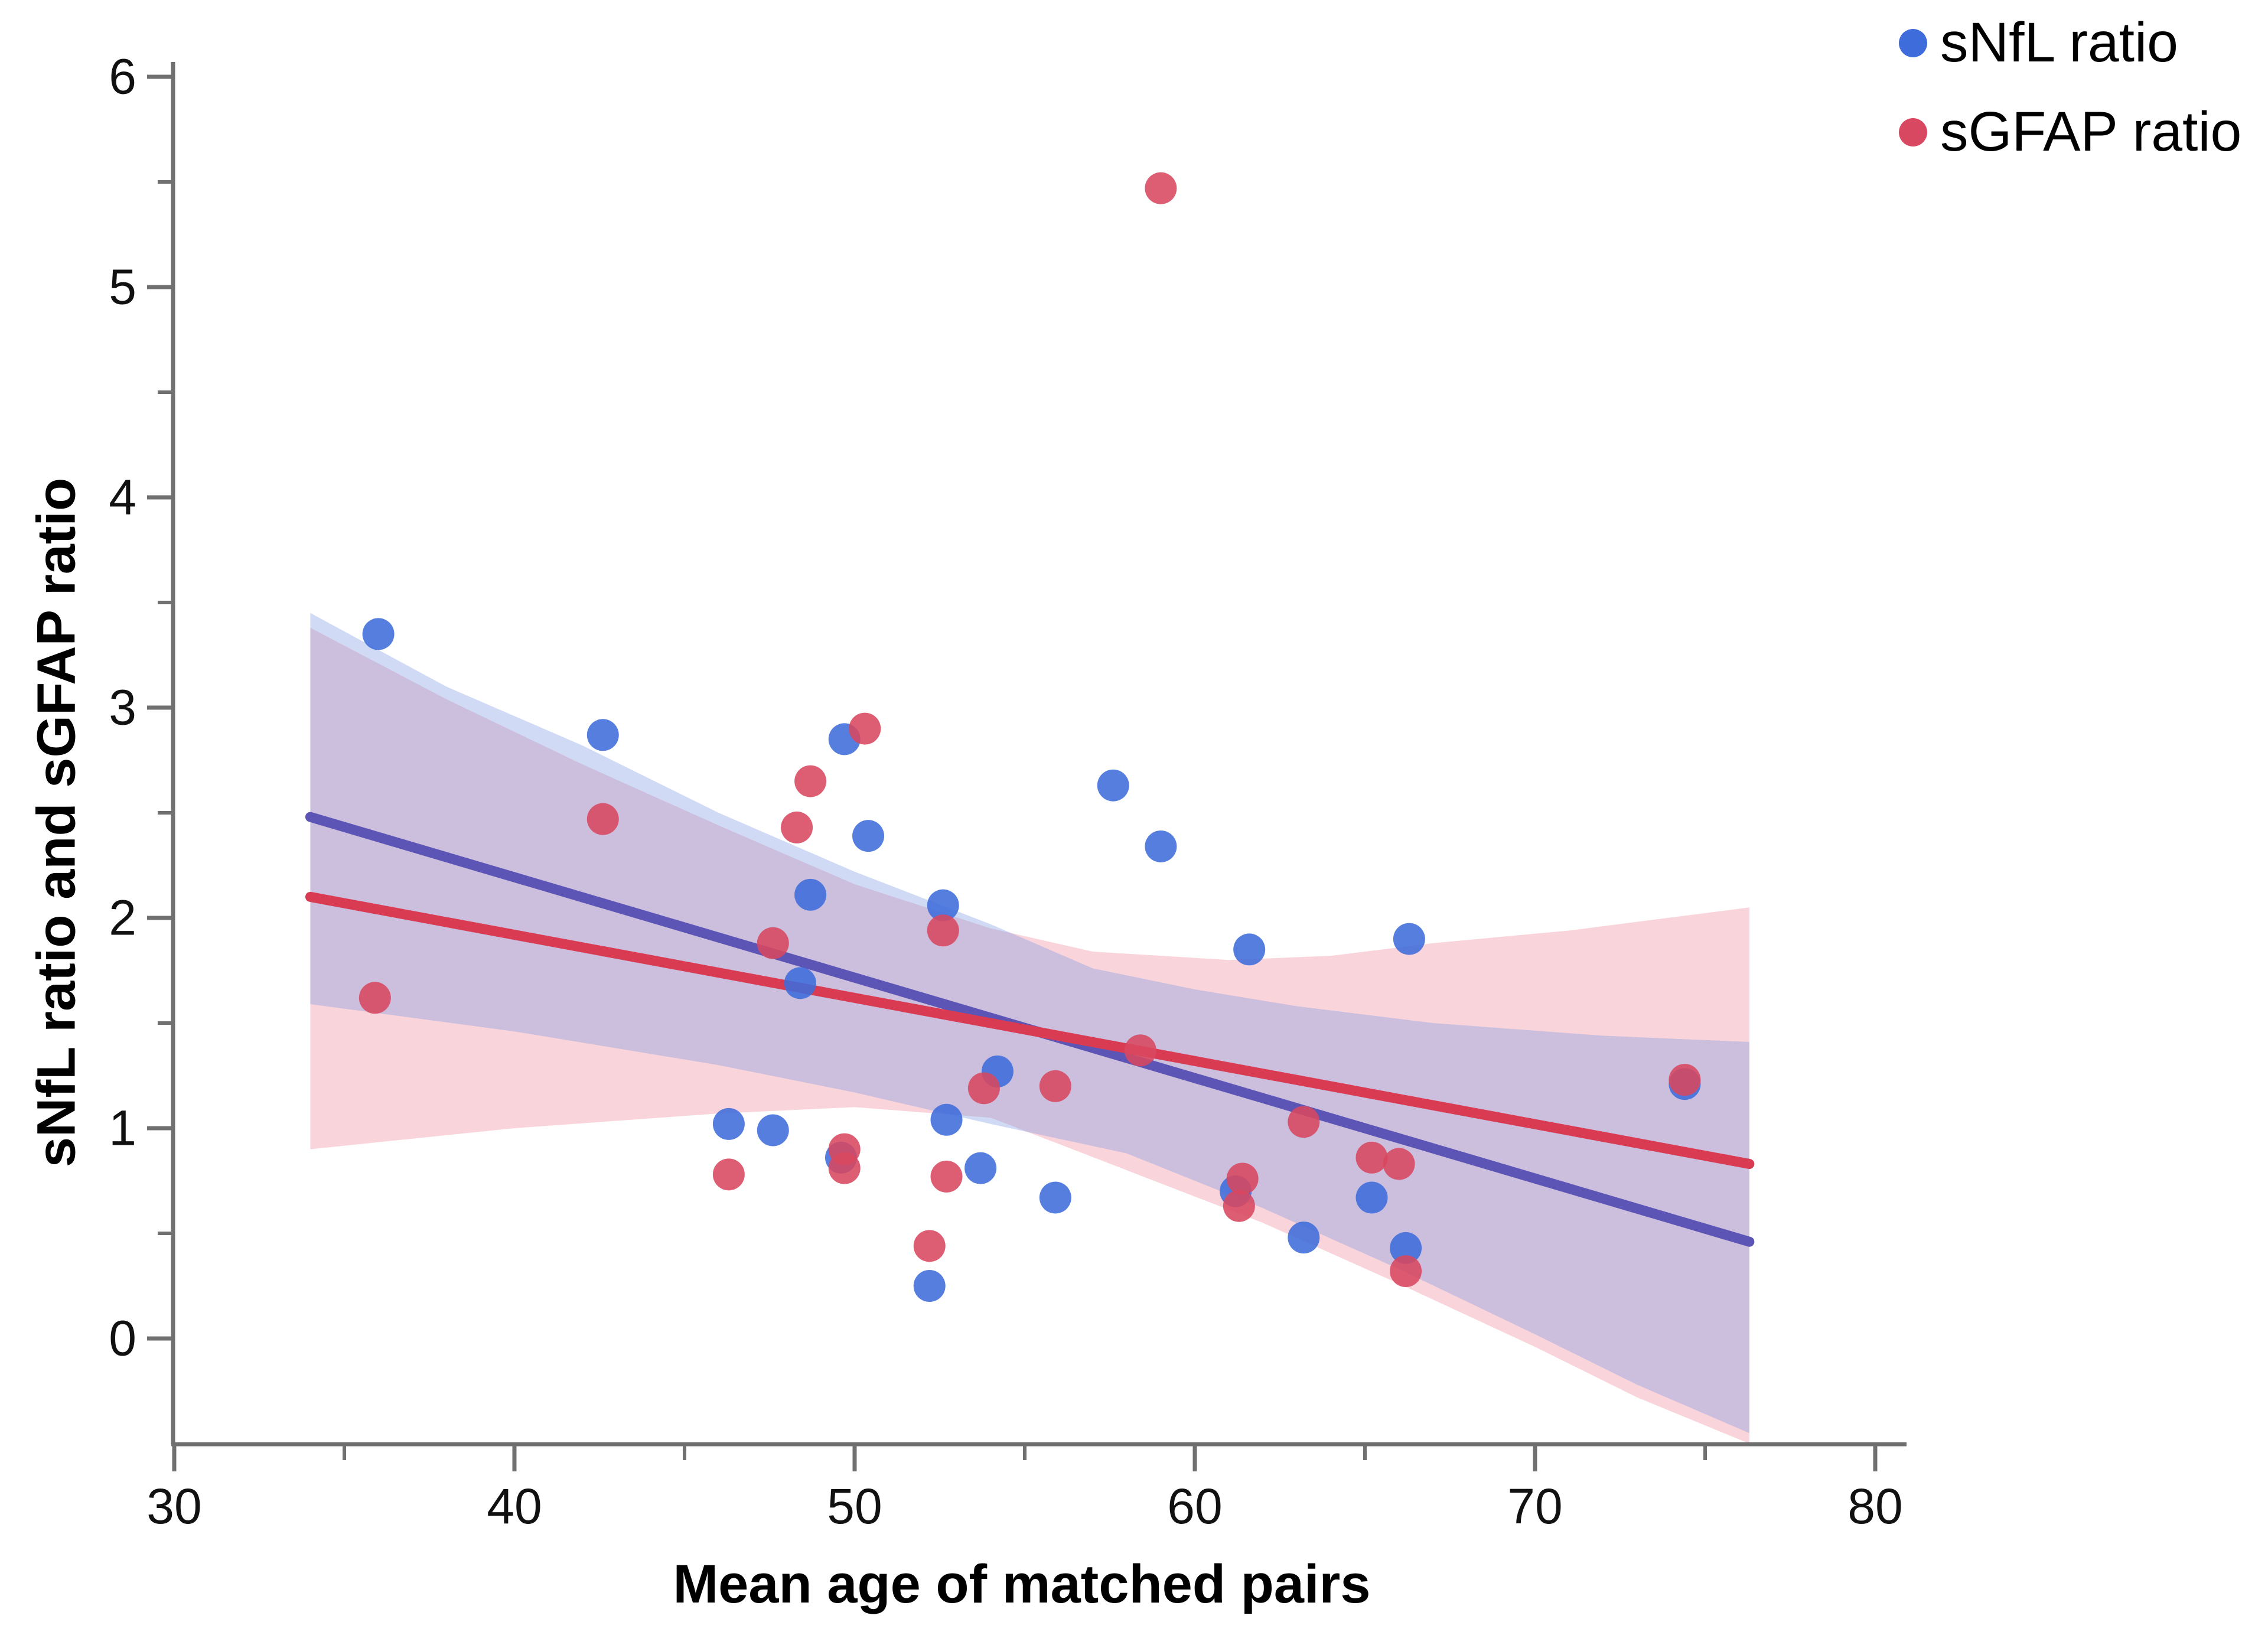 Image resolution: width=2268 pixels, height=1635 pixels. Describe the element at coordinates (1874, 1506) in the screenshot. I see `x-tick-label: 80` at that location.